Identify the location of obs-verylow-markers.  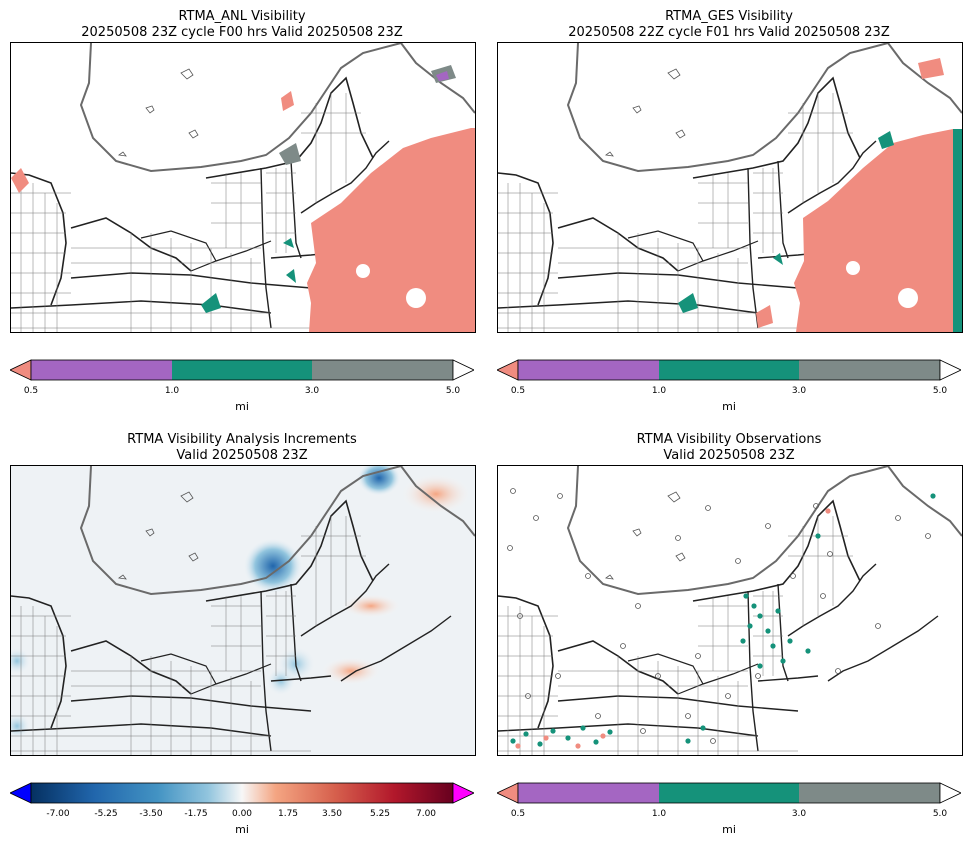
(673, 628).